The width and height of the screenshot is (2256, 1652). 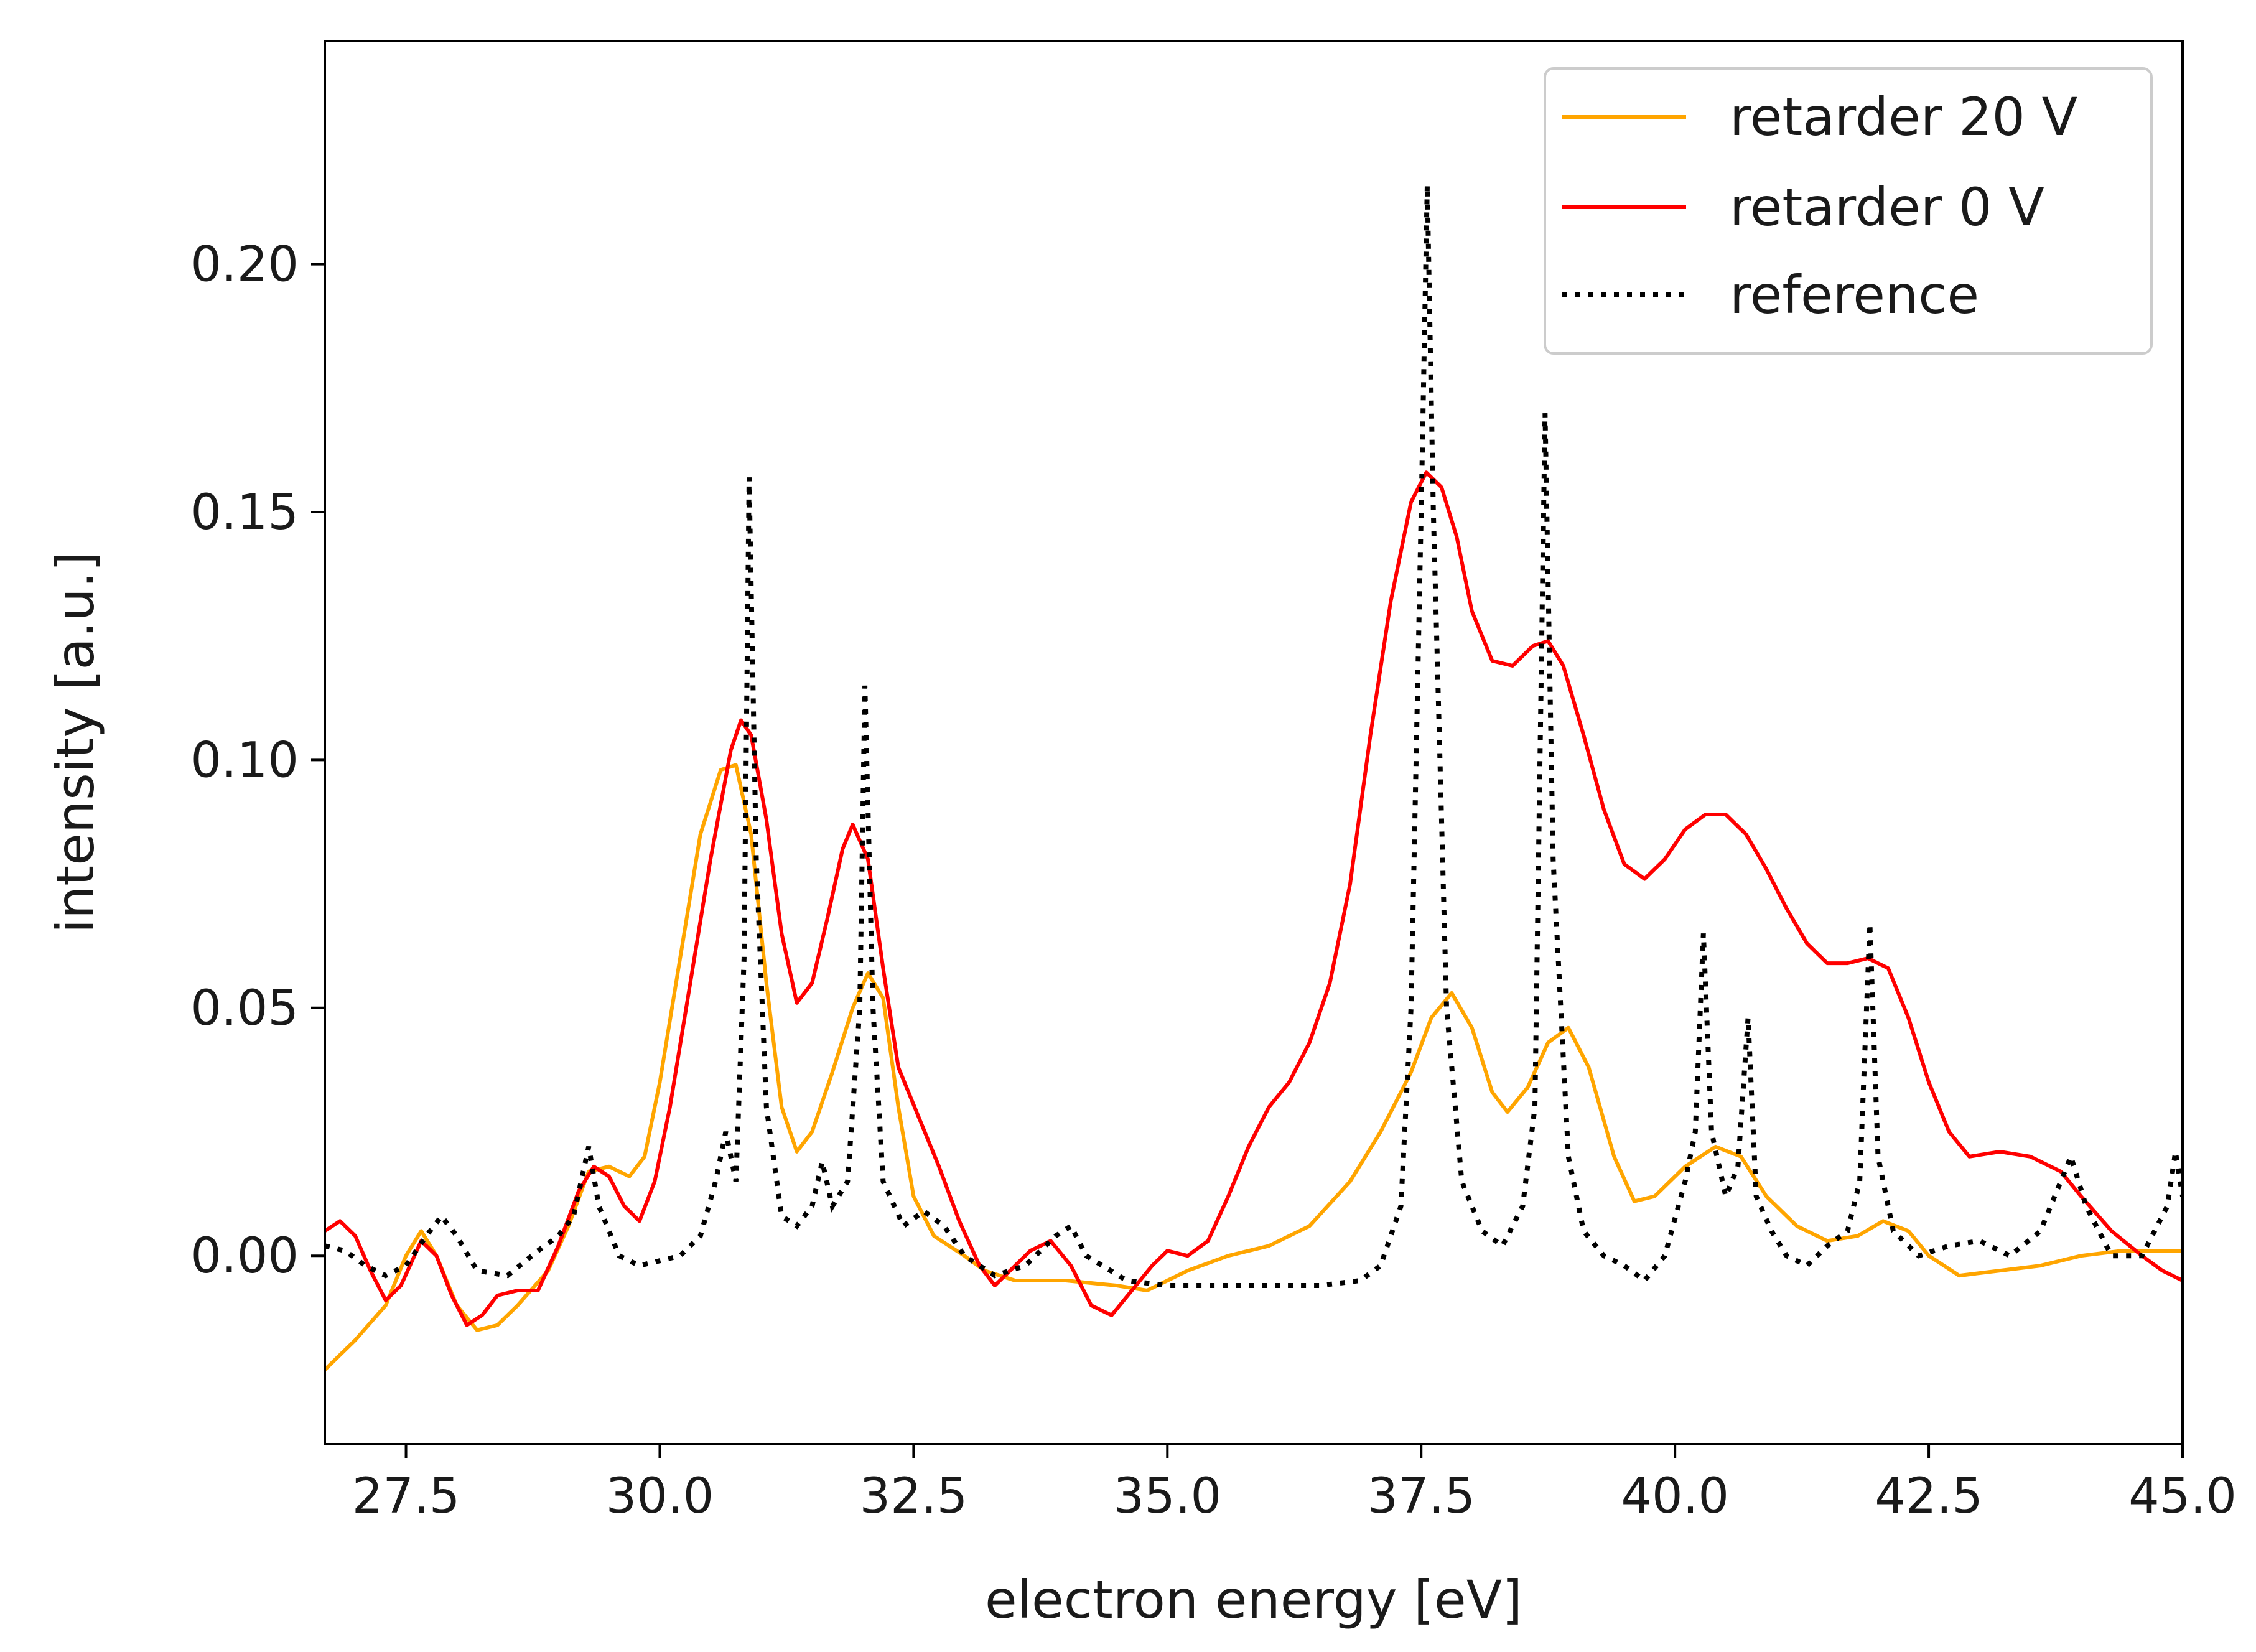 I want to click on x-axis-label: electron energy [eV], so click(x=1253, y=1599).